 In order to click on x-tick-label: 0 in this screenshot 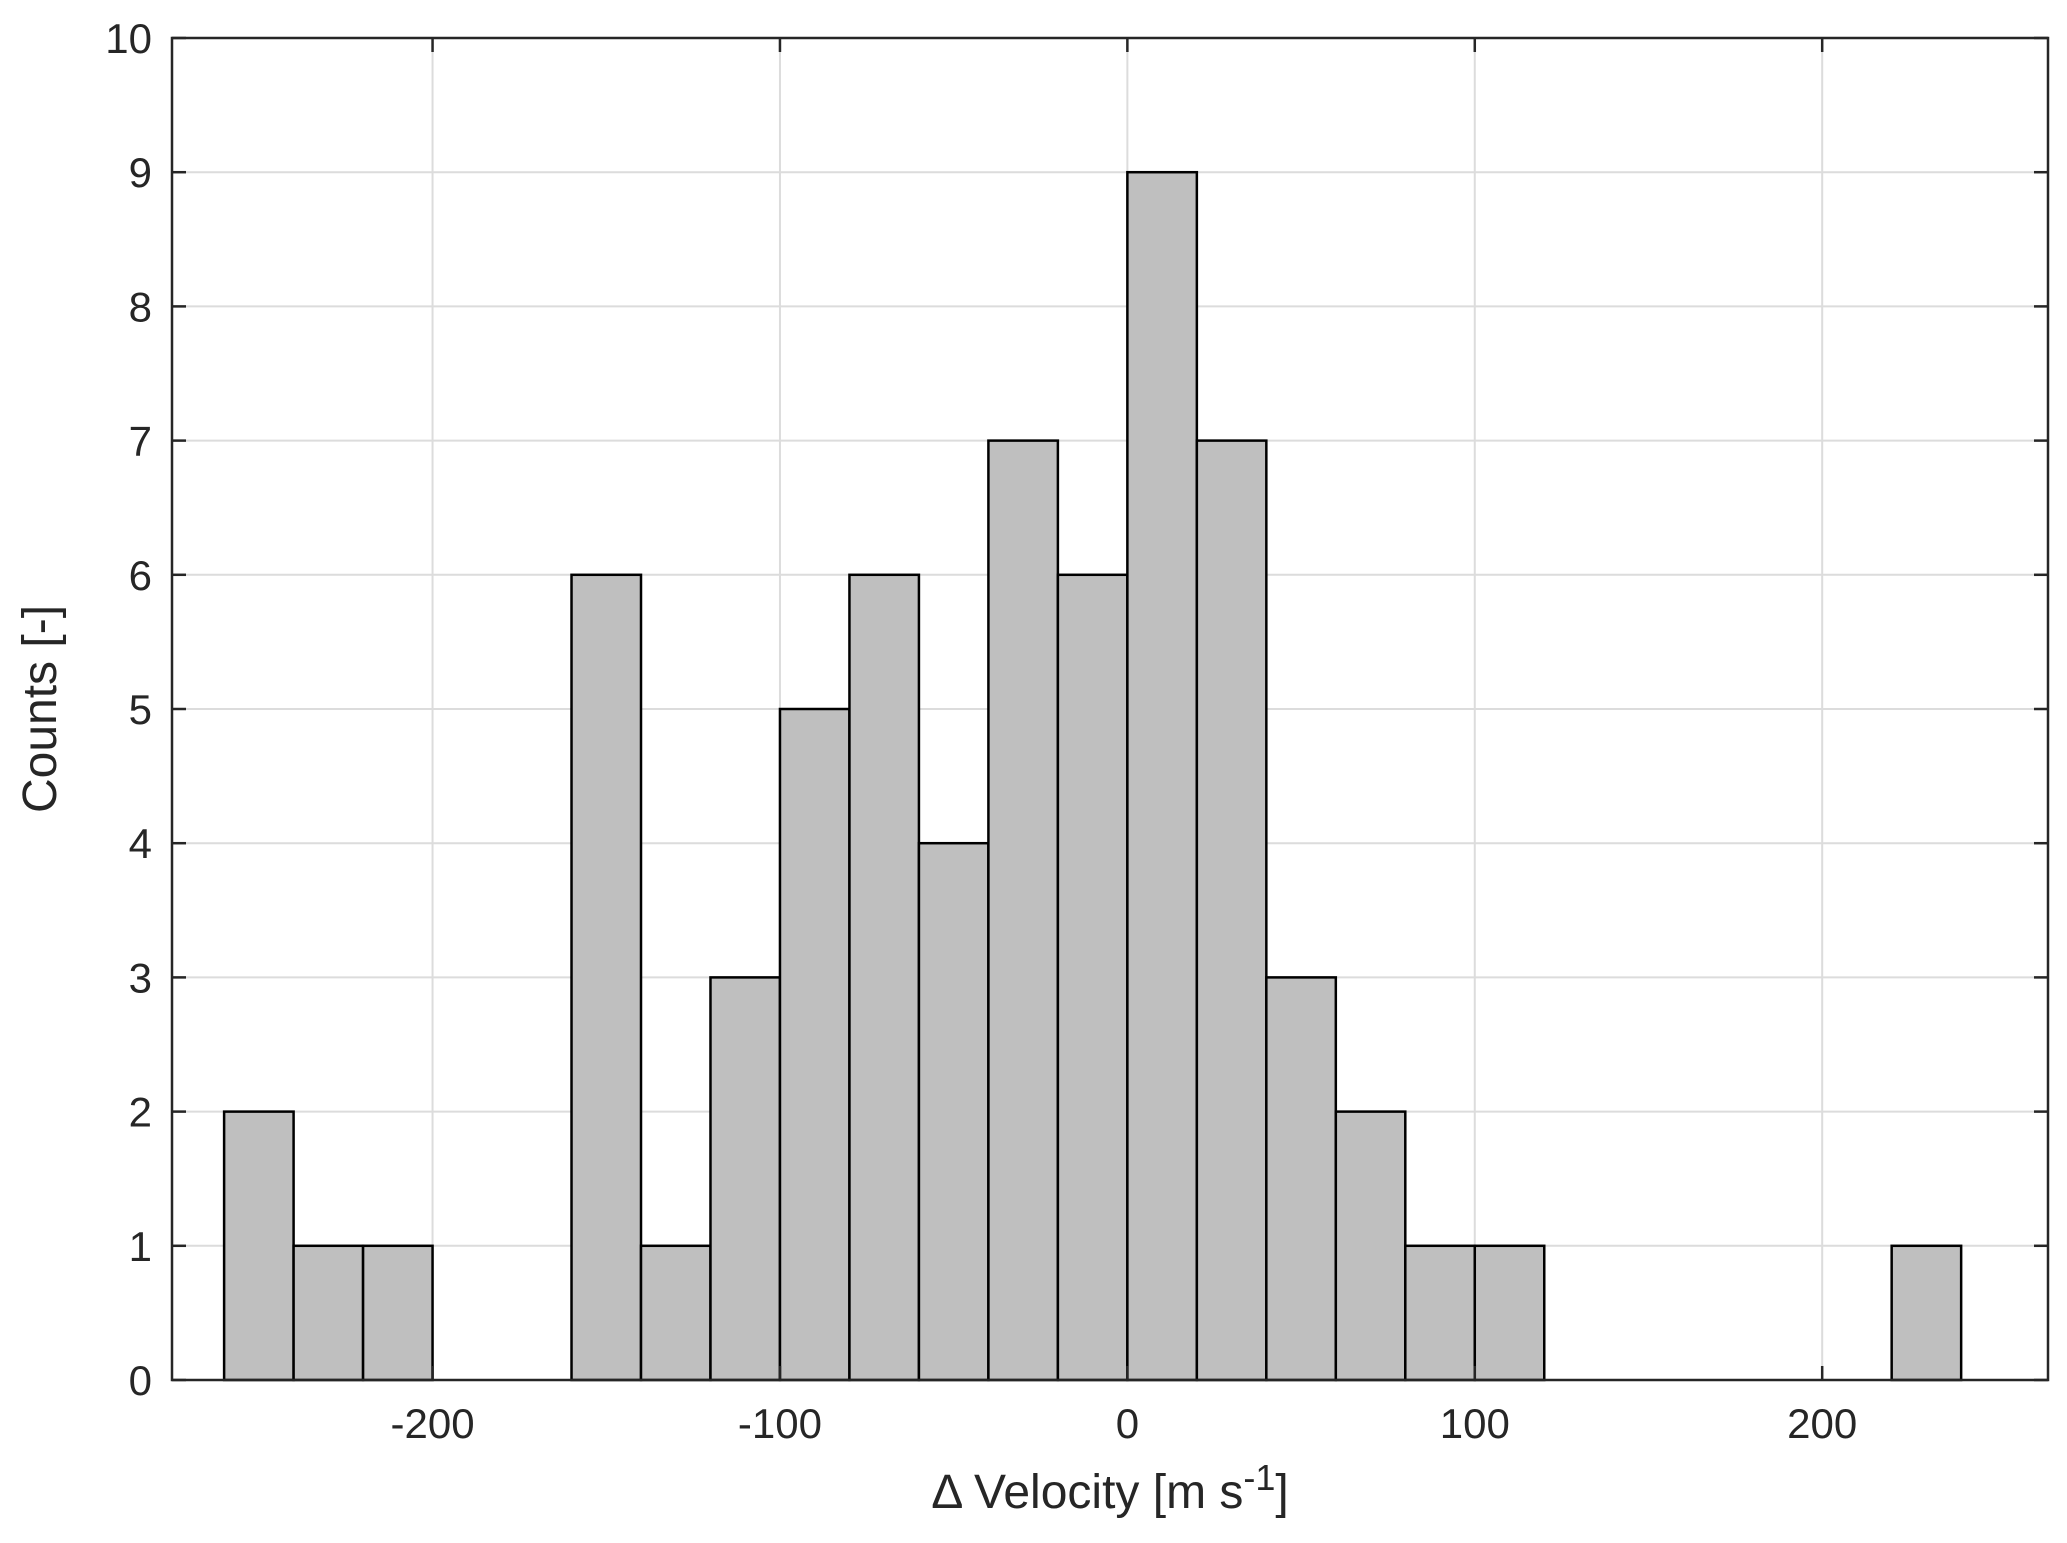, I will do `click(1127, 1423)`.